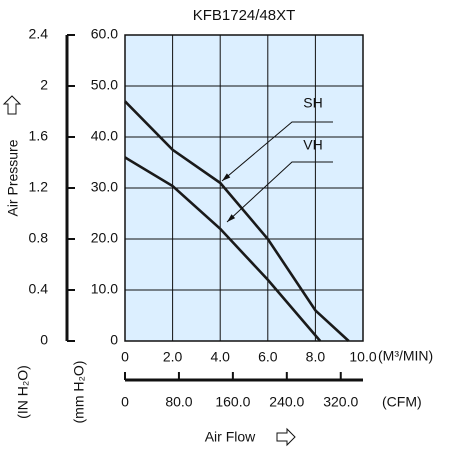 The height and width of the screenshot is (450, 451). Describe the element at coordinates (125, 402) in the screenshot. I see `x2-tick-label: 0` at that location.